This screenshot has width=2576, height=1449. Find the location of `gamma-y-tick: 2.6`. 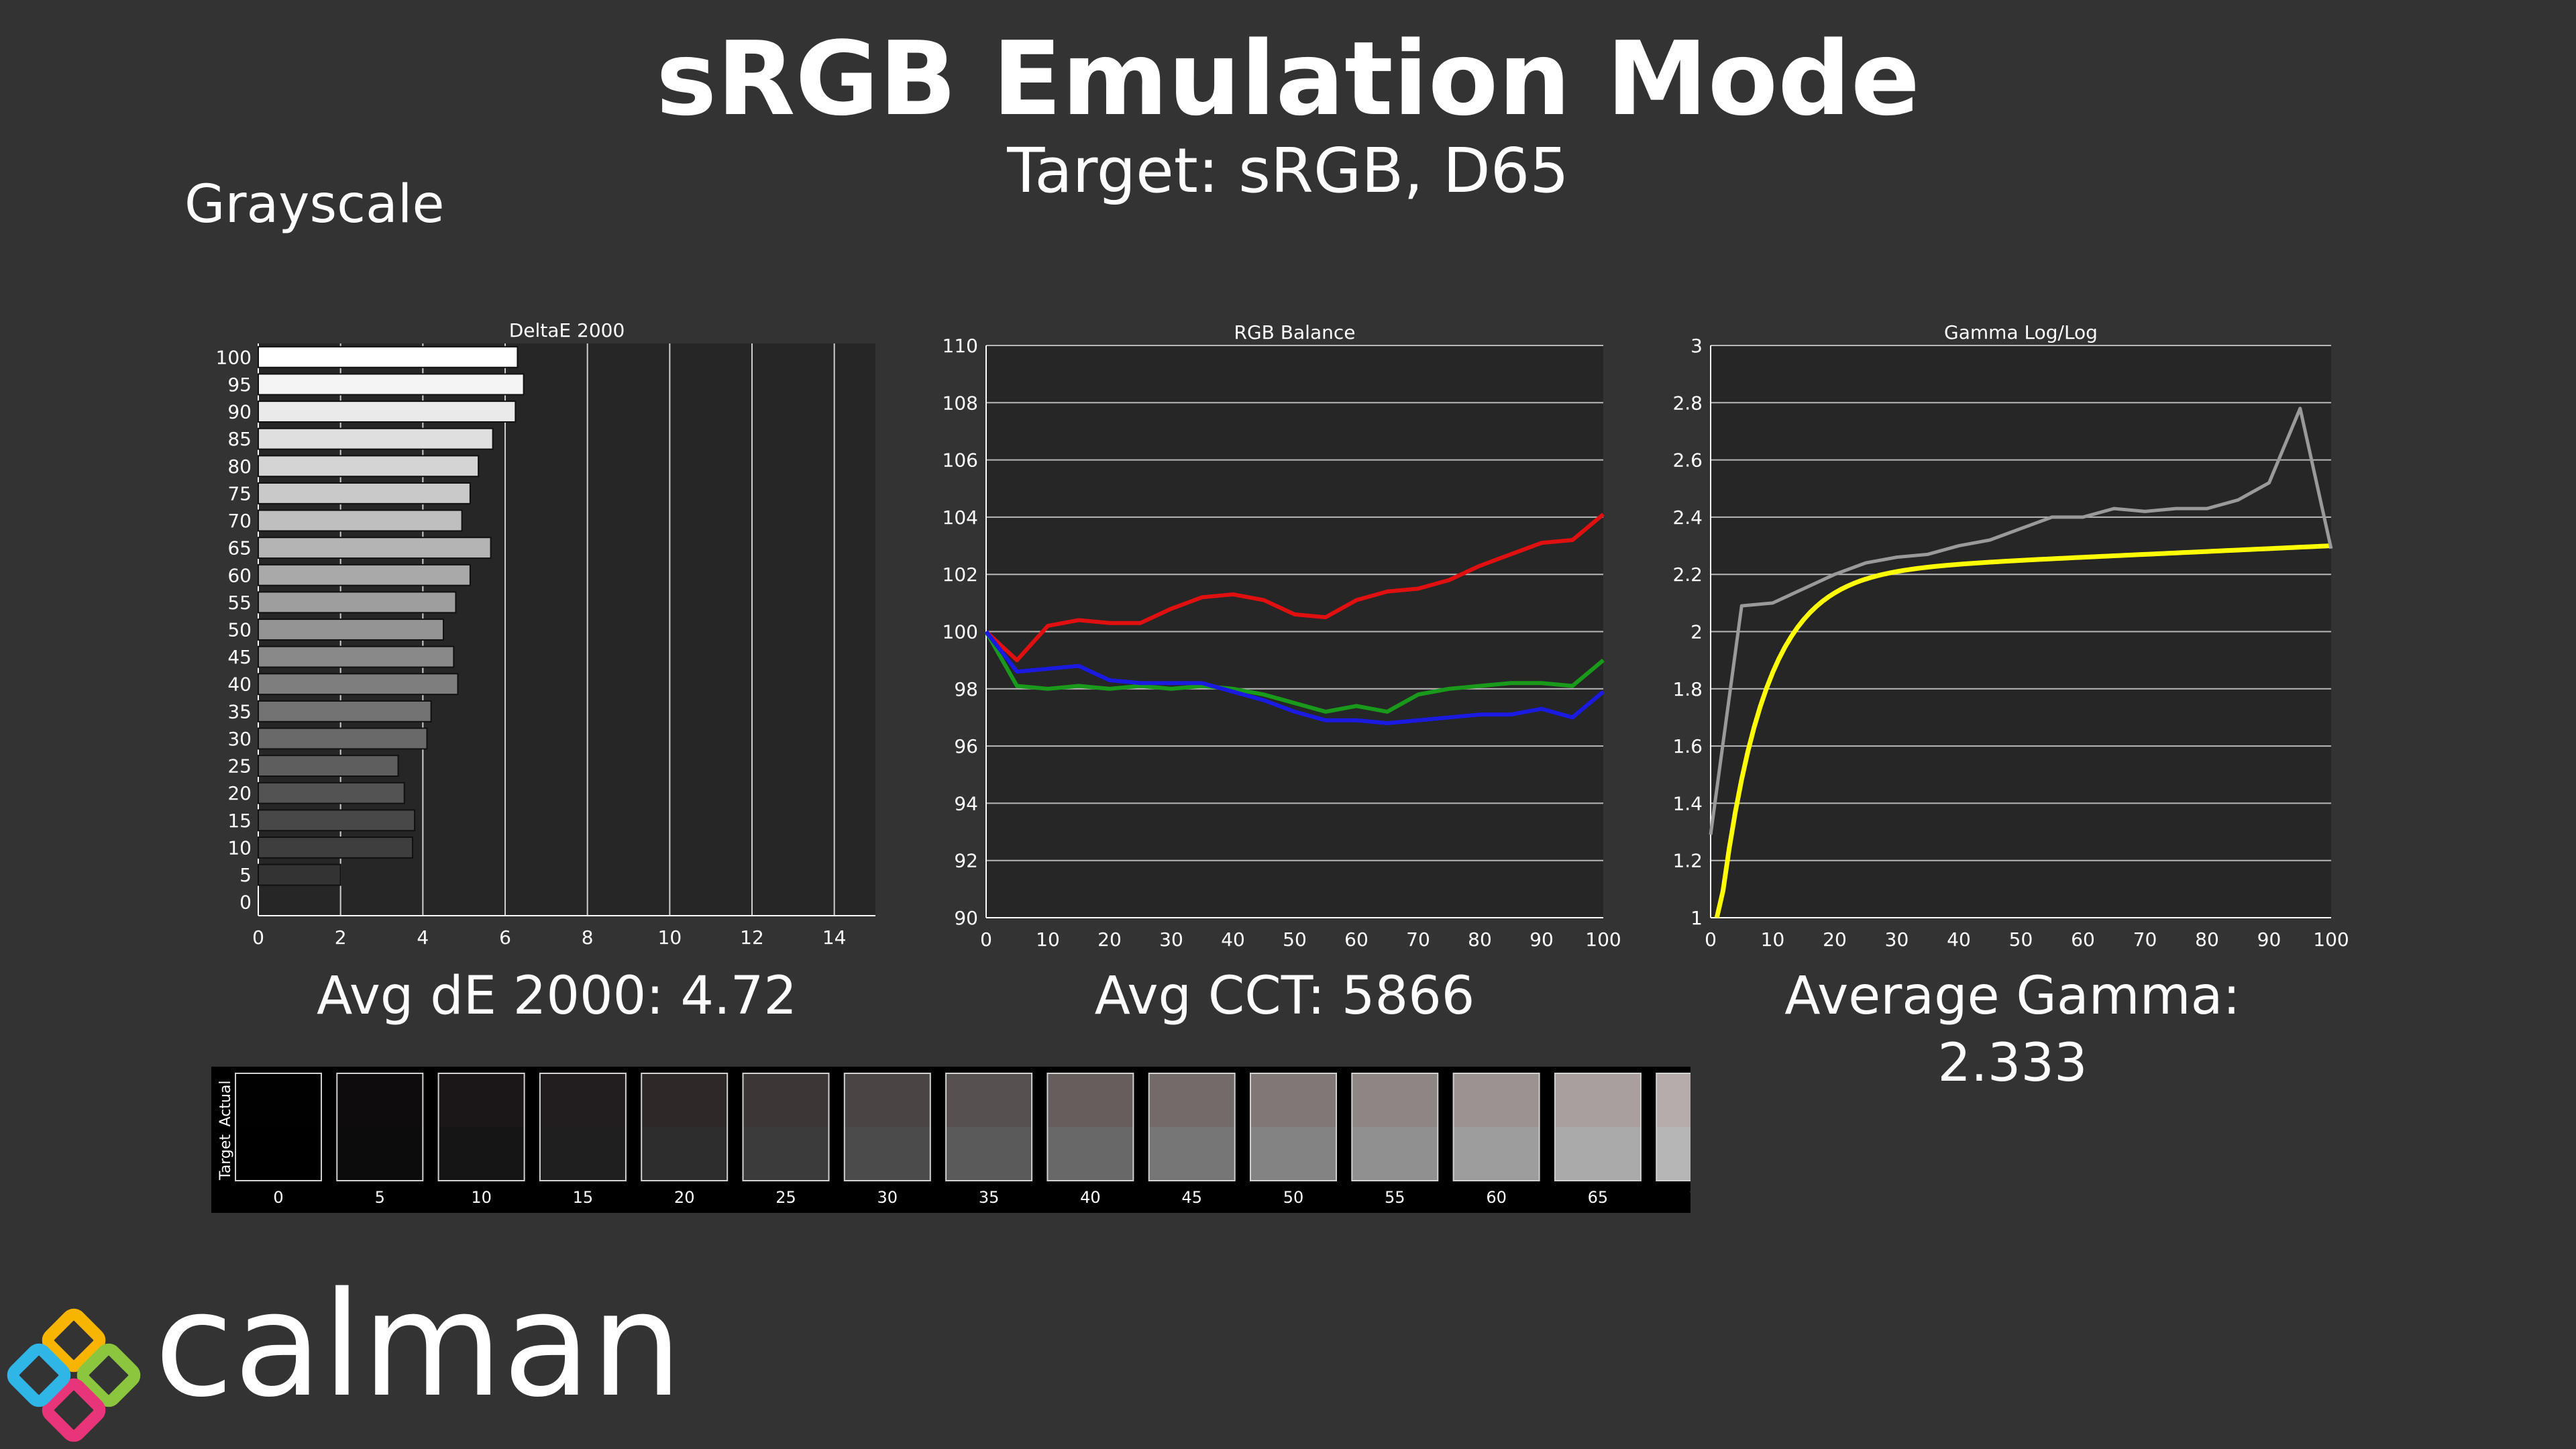

gamma-y-tick: 2.6 is located at coordinates (1687, 460).